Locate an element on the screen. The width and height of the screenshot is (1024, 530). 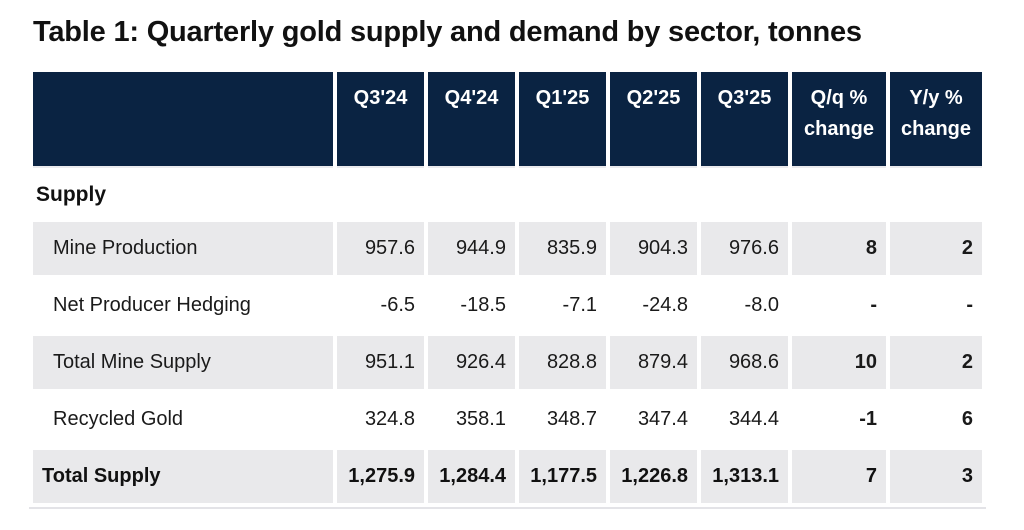
cell-value: 1,226.8 is located at coordinates (653, 476).